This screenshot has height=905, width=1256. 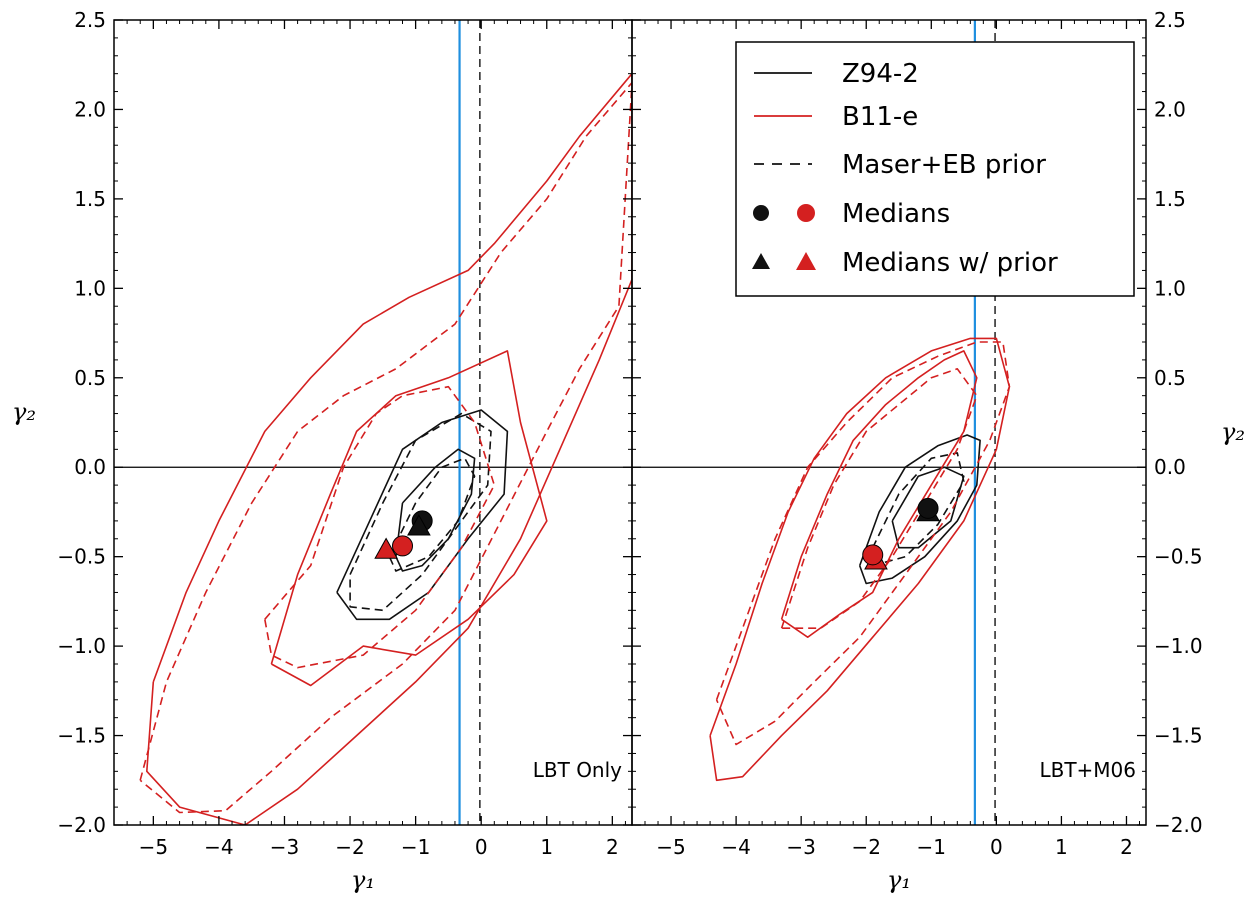 I want to click on legend-label: Medians w/ prior, so click(x=950, y=263).